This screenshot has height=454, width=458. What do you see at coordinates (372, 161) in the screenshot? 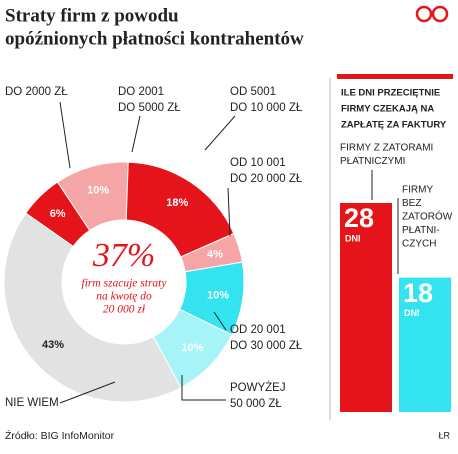
I see `category-label: PŁATNICZYMI` at bounding box center [372, 161].